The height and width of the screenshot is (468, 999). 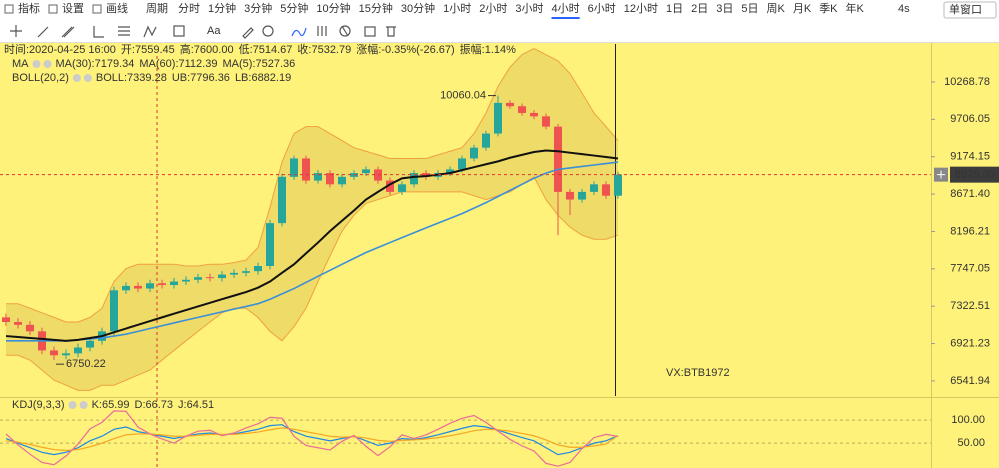 I want to click on legend-entry: MA(60):7112.39, so click(x=178, y=64).